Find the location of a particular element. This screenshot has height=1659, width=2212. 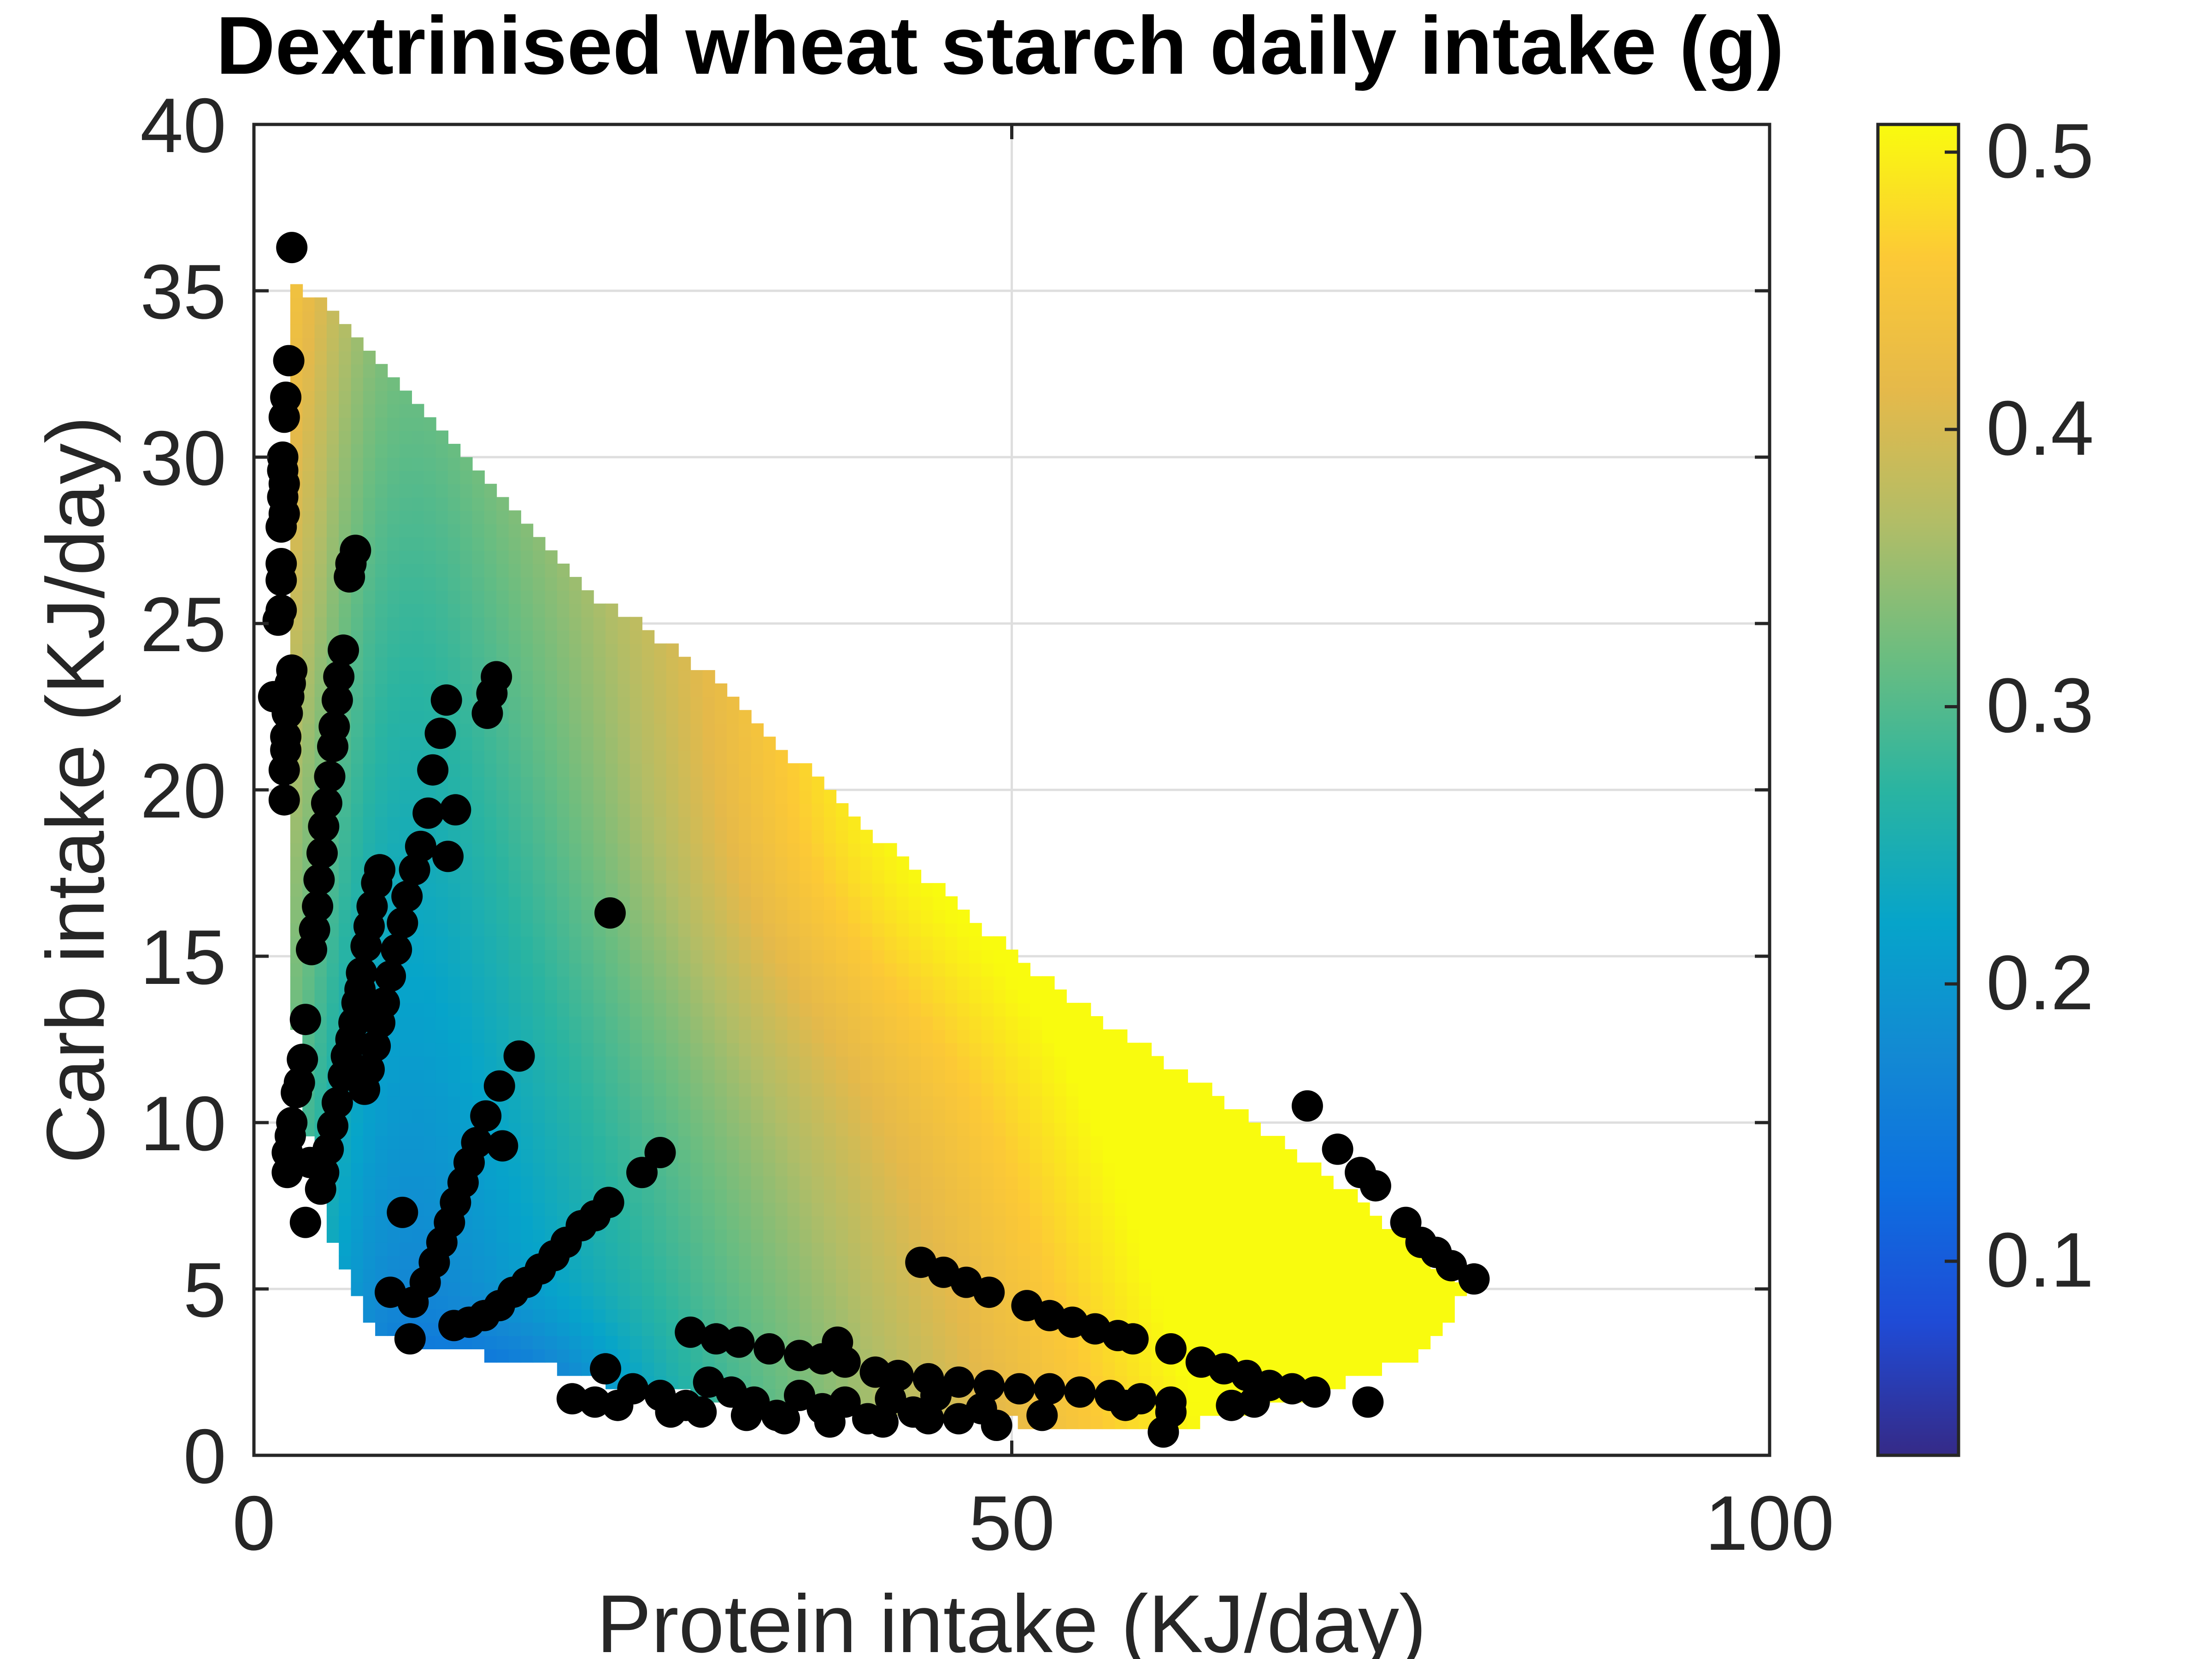

scatter-point is located at coordinates (366, 946).